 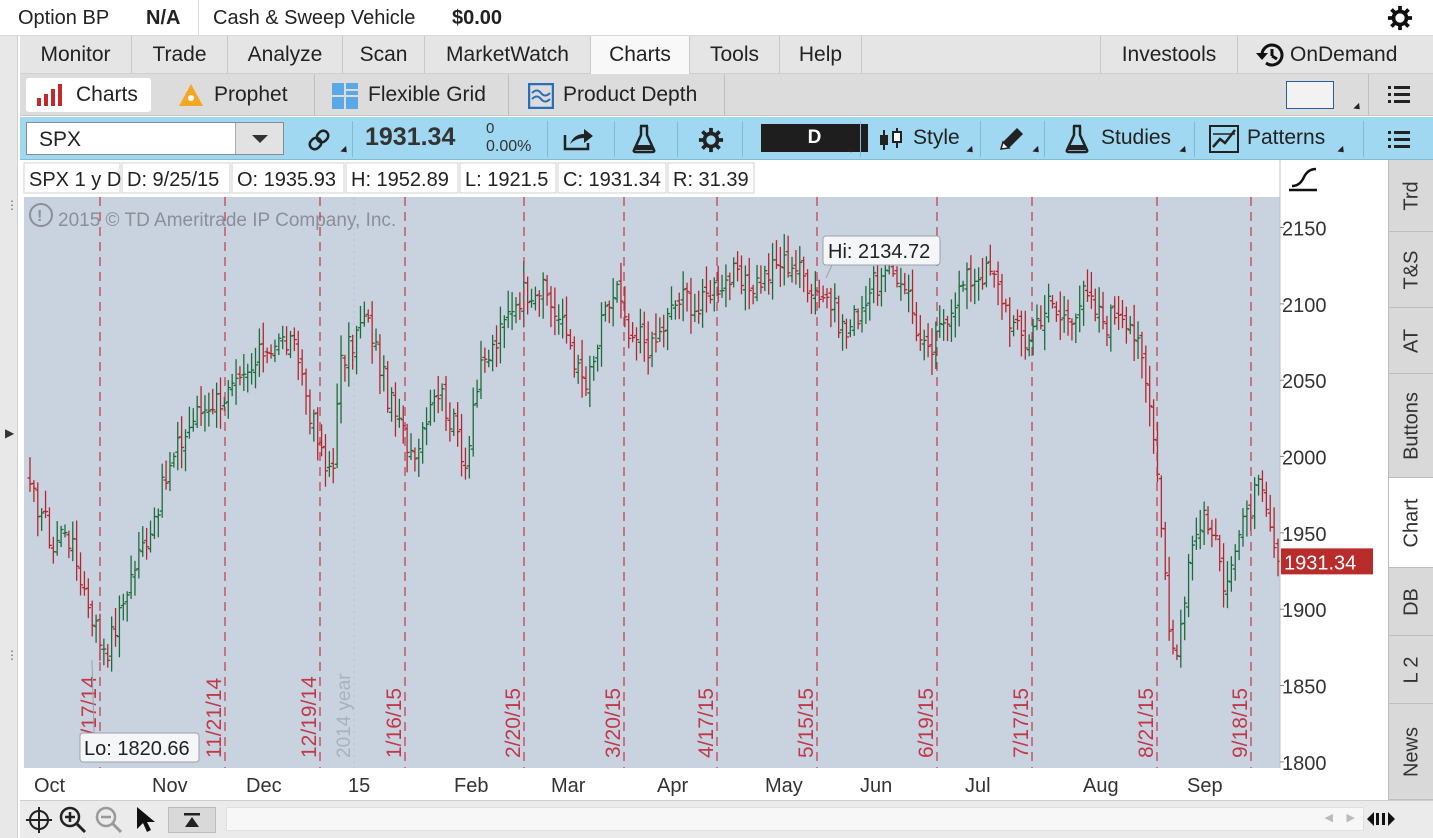 I want to click on subtab-flexible-grid: Flexible Grid, so click(x=420, y=95).